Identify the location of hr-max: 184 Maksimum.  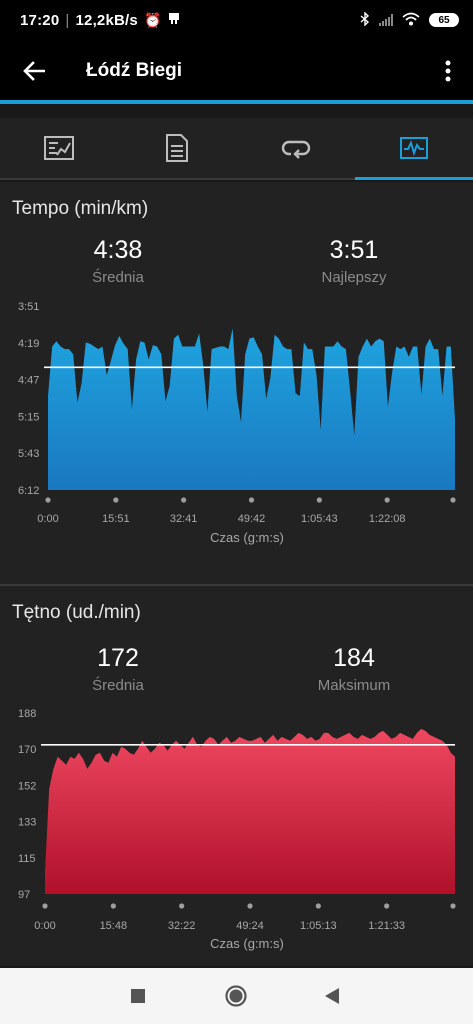
(354, 669).